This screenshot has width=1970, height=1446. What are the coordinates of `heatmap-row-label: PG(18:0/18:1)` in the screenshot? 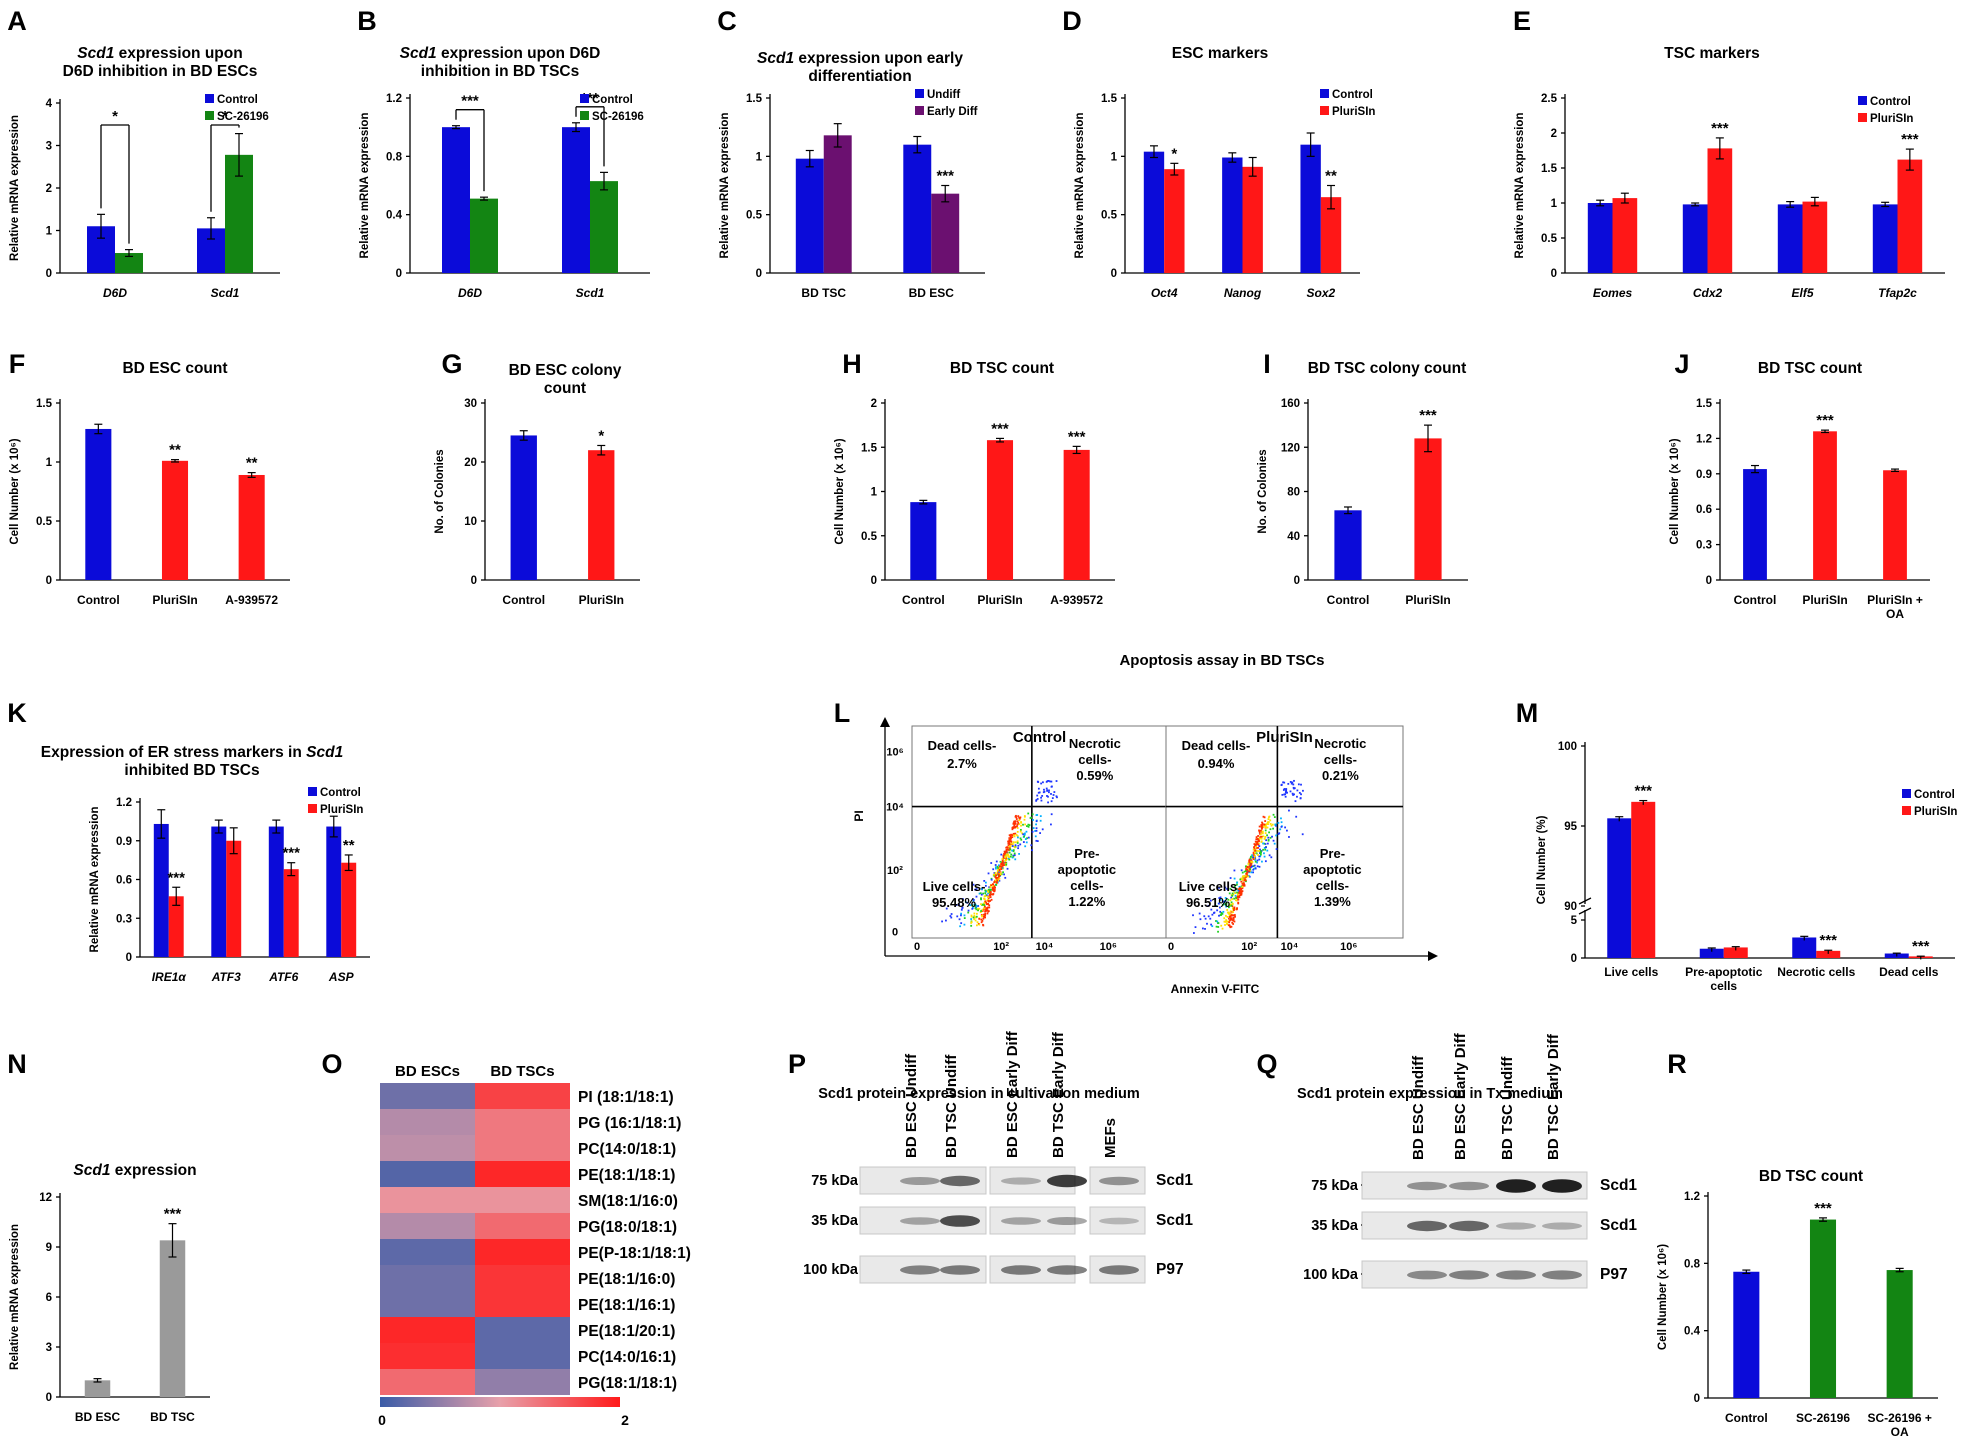 It's located at (627, 1227).